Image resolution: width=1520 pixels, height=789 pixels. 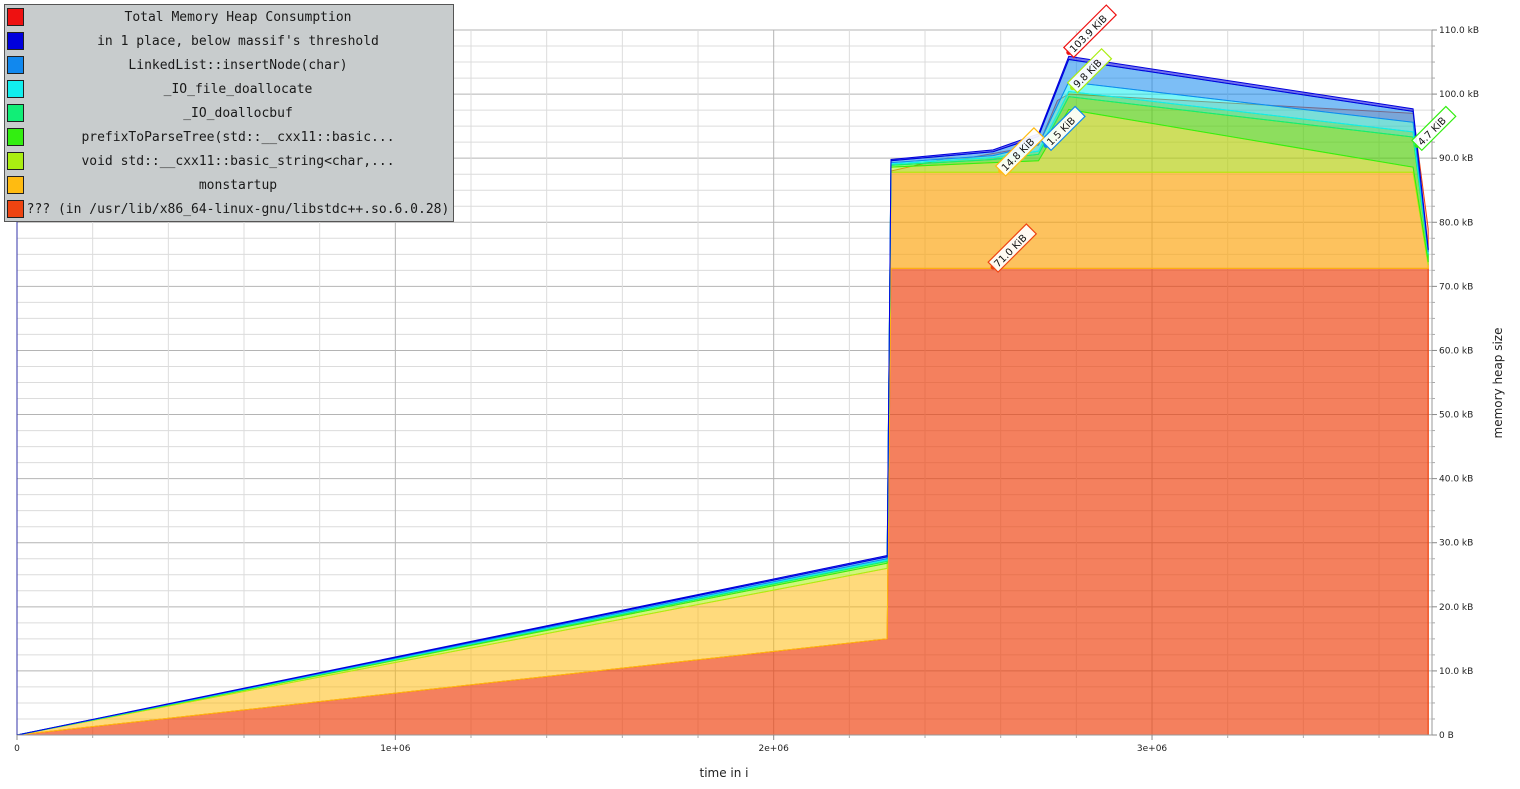 I want to click on legend-background, so click(x=229, y=113).